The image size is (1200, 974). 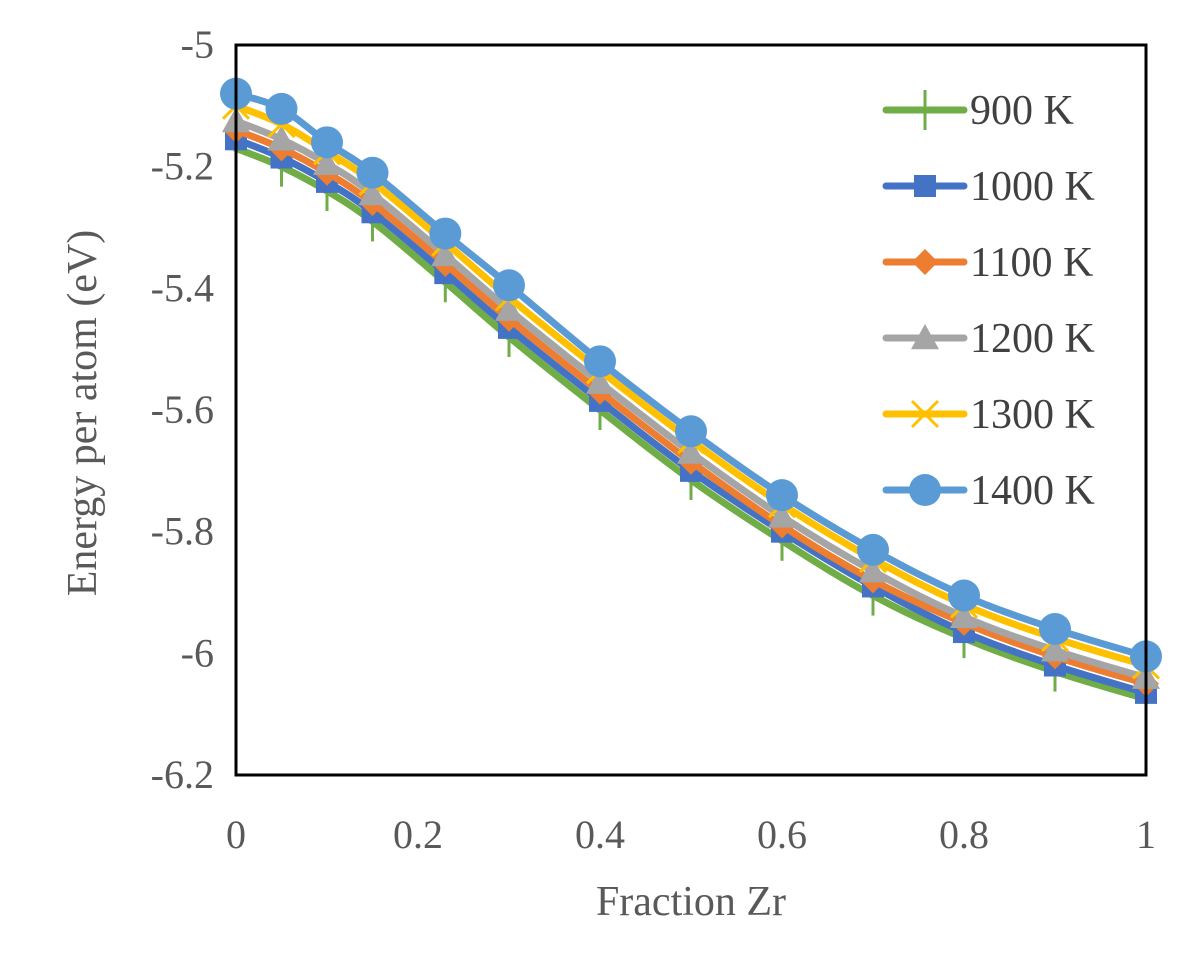 I want to click on legend-item: 1400 K, so click(x=988, y=491).